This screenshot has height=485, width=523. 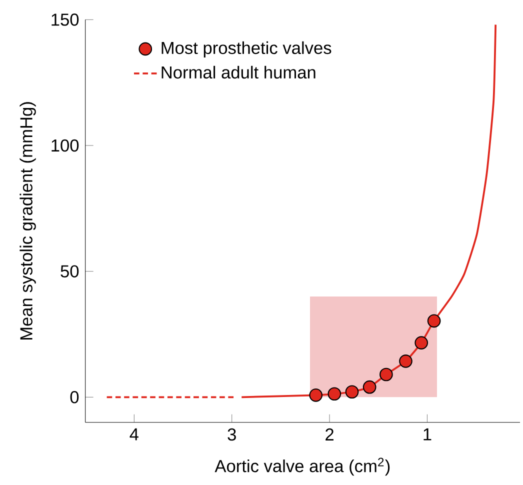 I want to click on x-tick-label: 3, so click(x=232, y=434).